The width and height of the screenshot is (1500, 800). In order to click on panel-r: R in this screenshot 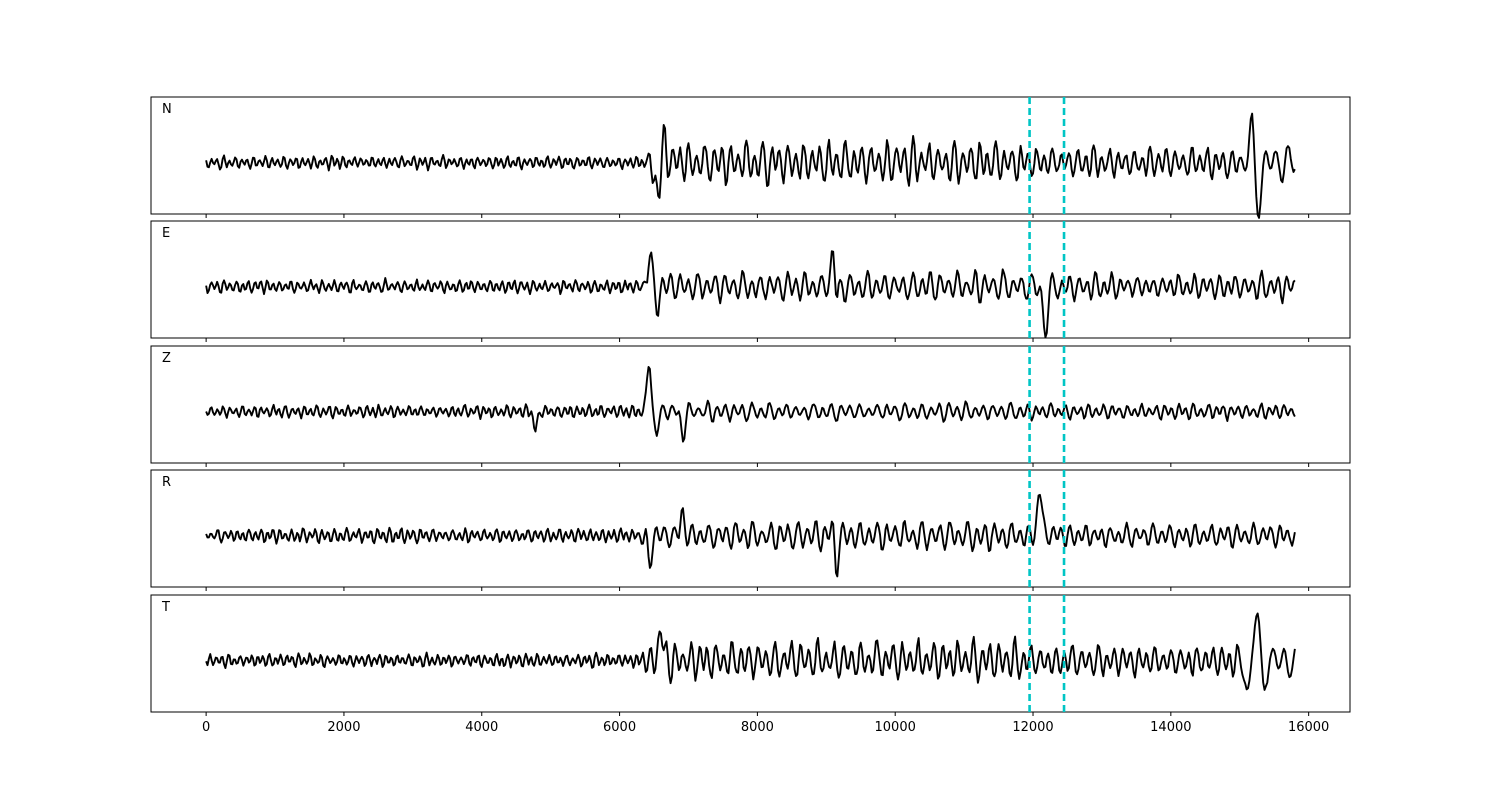, I will do `click(750, 530)`.